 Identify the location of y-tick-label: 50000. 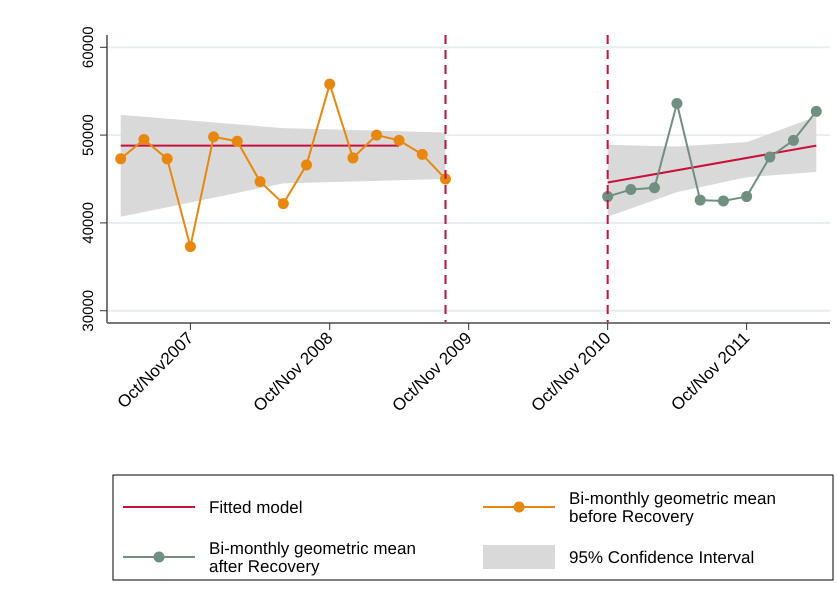
(88, 135).